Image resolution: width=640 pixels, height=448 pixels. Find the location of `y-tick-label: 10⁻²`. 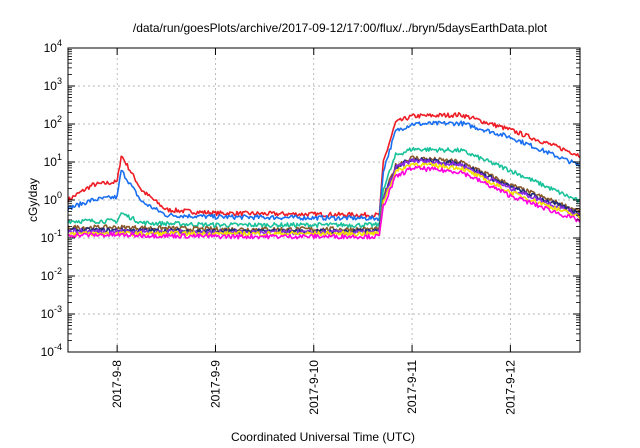

y-tick-label: 10⁻² is located at coordinates (51, 274).